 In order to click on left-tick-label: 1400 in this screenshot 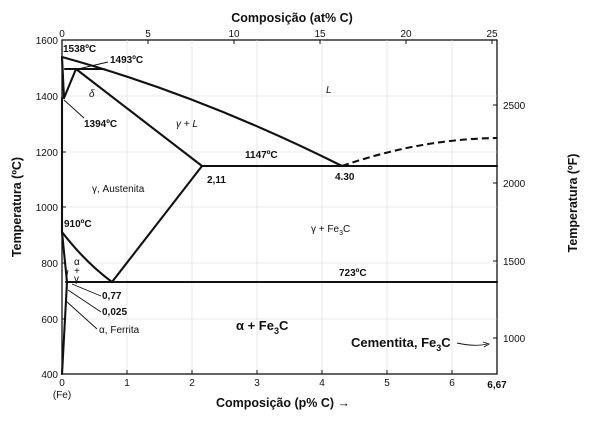, I will do `click(47, 97)`.